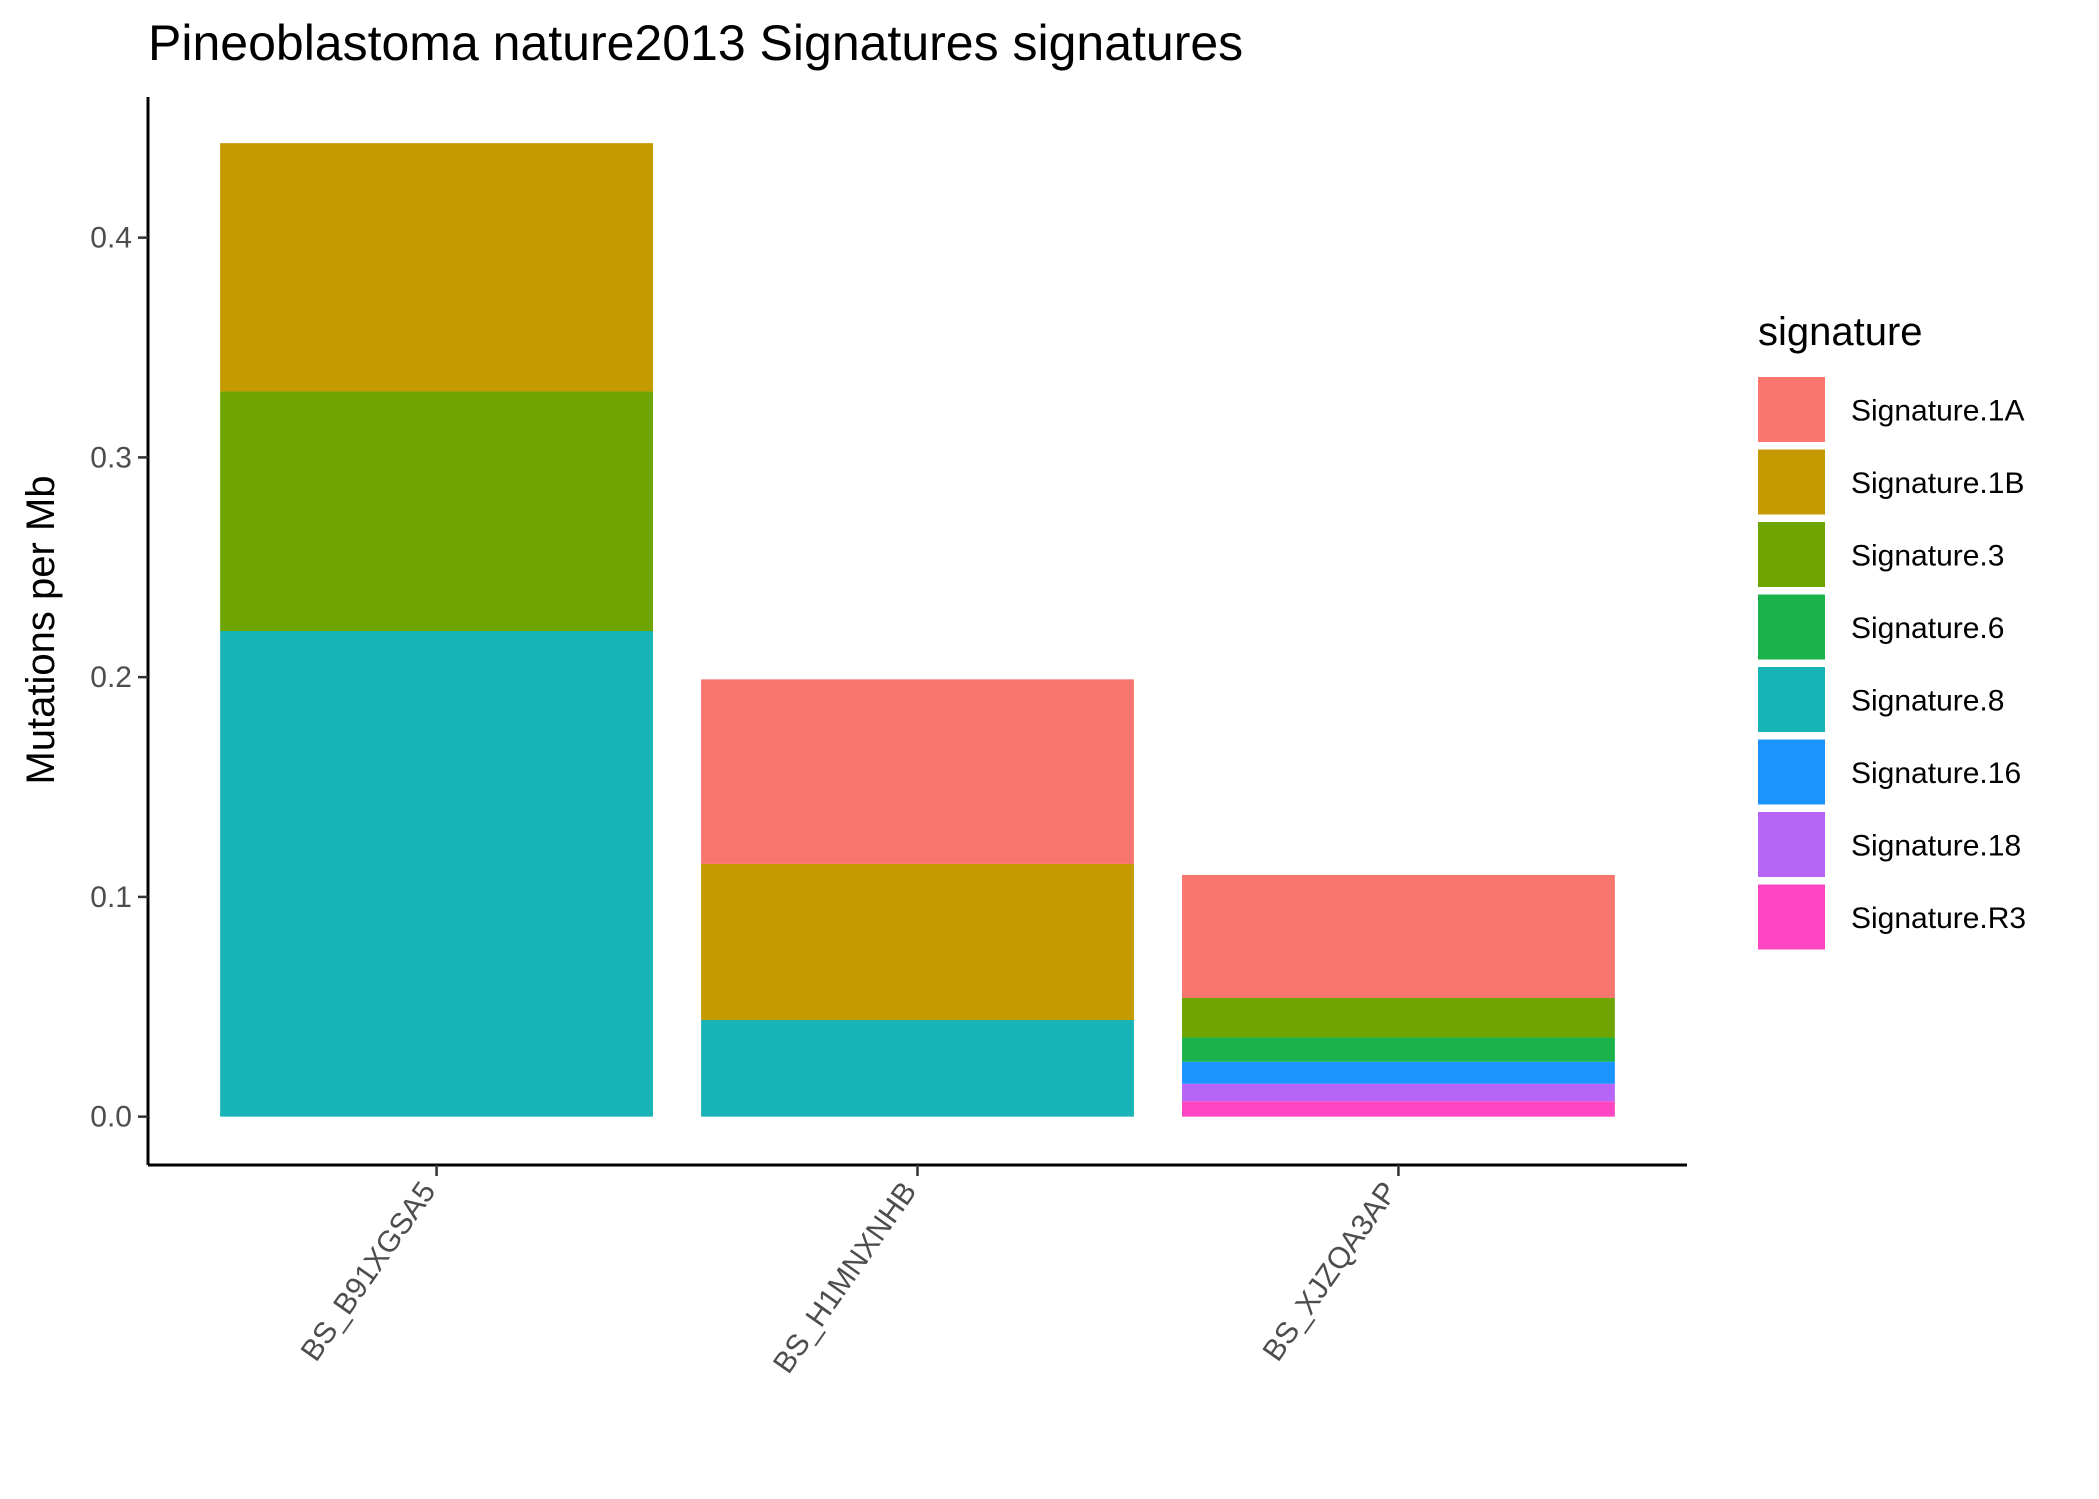 This screenshot has width=2099, height=1499. What do you see at coordinates (1791, 554) in the screenshot?
I see `legend-swatch-Signature.3` at bounding box center [1791, 554].